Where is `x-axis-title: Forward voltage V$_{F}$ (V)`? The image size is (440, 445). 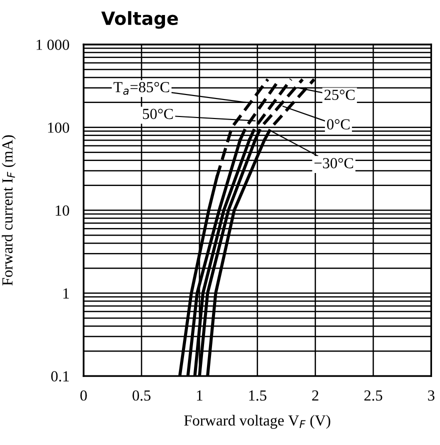 x-axis-title: Forward voltage V$_{F}$ (V) is located at coordinates (257, 421).